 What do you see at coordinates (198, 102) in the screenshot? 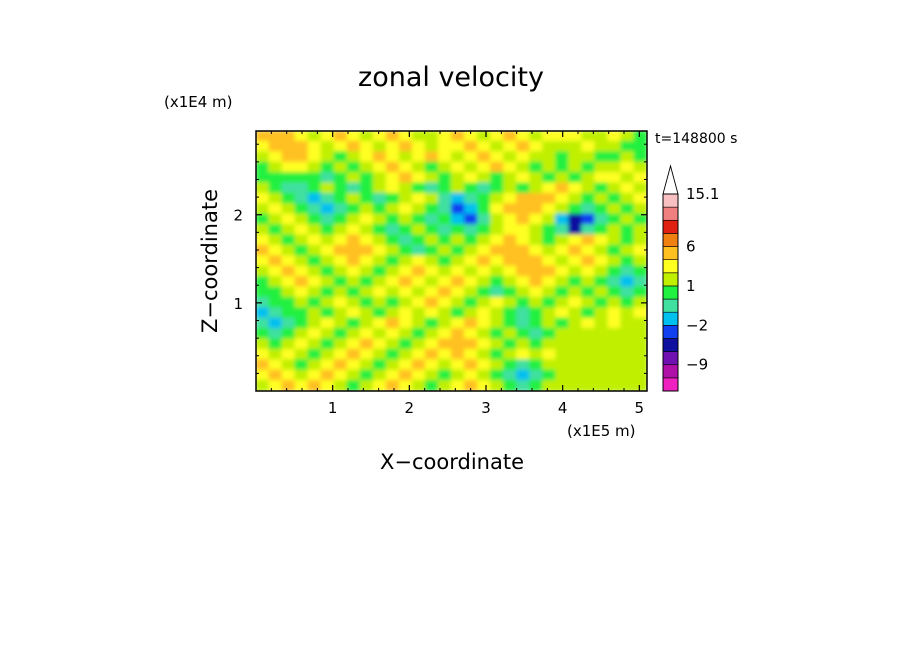
I see `y-units-label: (x1E4 m)` at bounding box center [198, 102].